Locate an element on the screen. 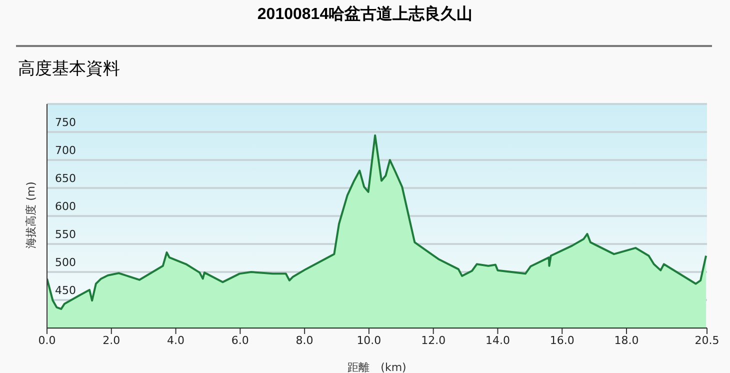  y-tick-label: 600 is located at coordinates (65, 206).